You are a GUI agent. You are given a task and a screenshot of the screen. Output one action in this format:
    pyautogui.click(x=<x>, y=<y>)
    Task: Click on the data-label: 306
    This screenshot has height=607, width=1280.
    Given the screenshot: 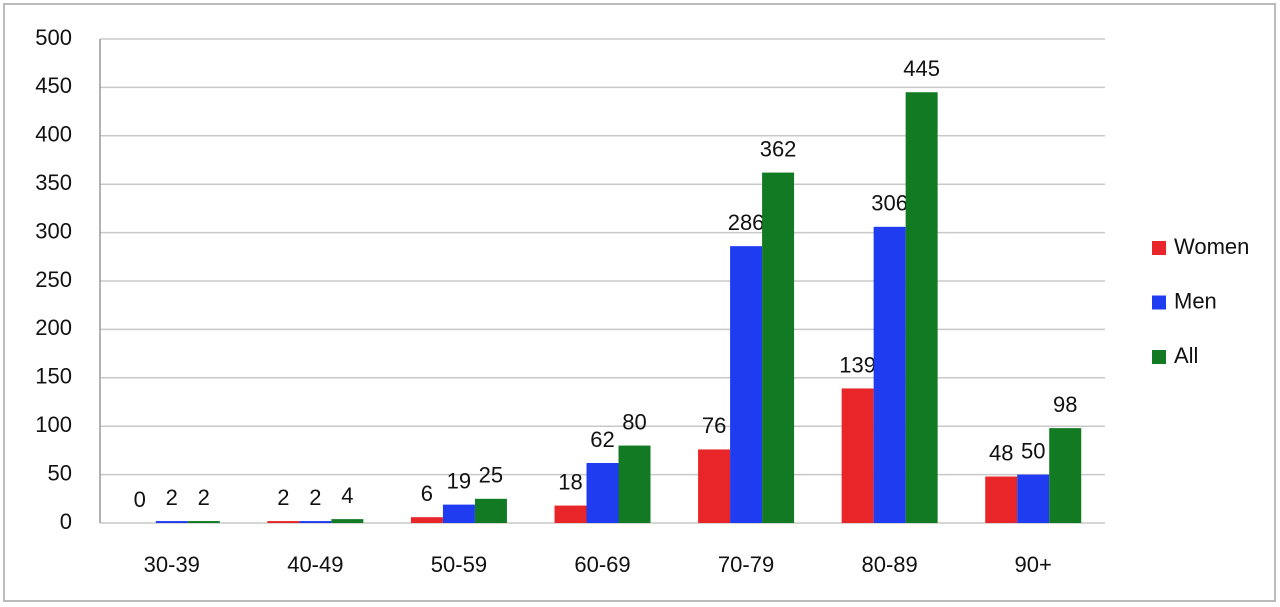 What is the action you would take?
    pyautogui.click(x=889, y=203)
    